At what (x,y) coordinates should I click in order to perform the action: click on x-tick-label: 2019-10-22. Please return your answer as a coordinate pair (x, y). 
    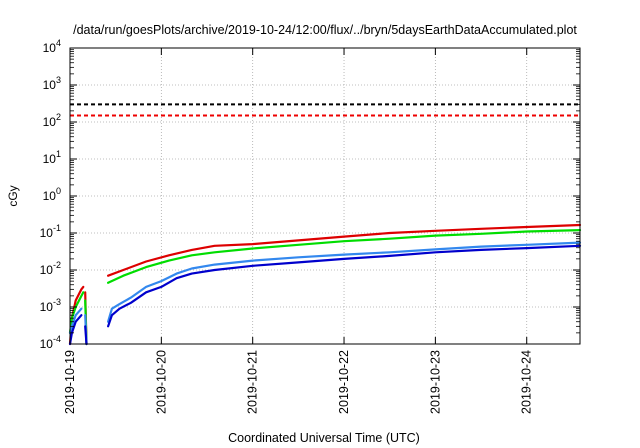
    Looking at the image, I should click on (344, 382).